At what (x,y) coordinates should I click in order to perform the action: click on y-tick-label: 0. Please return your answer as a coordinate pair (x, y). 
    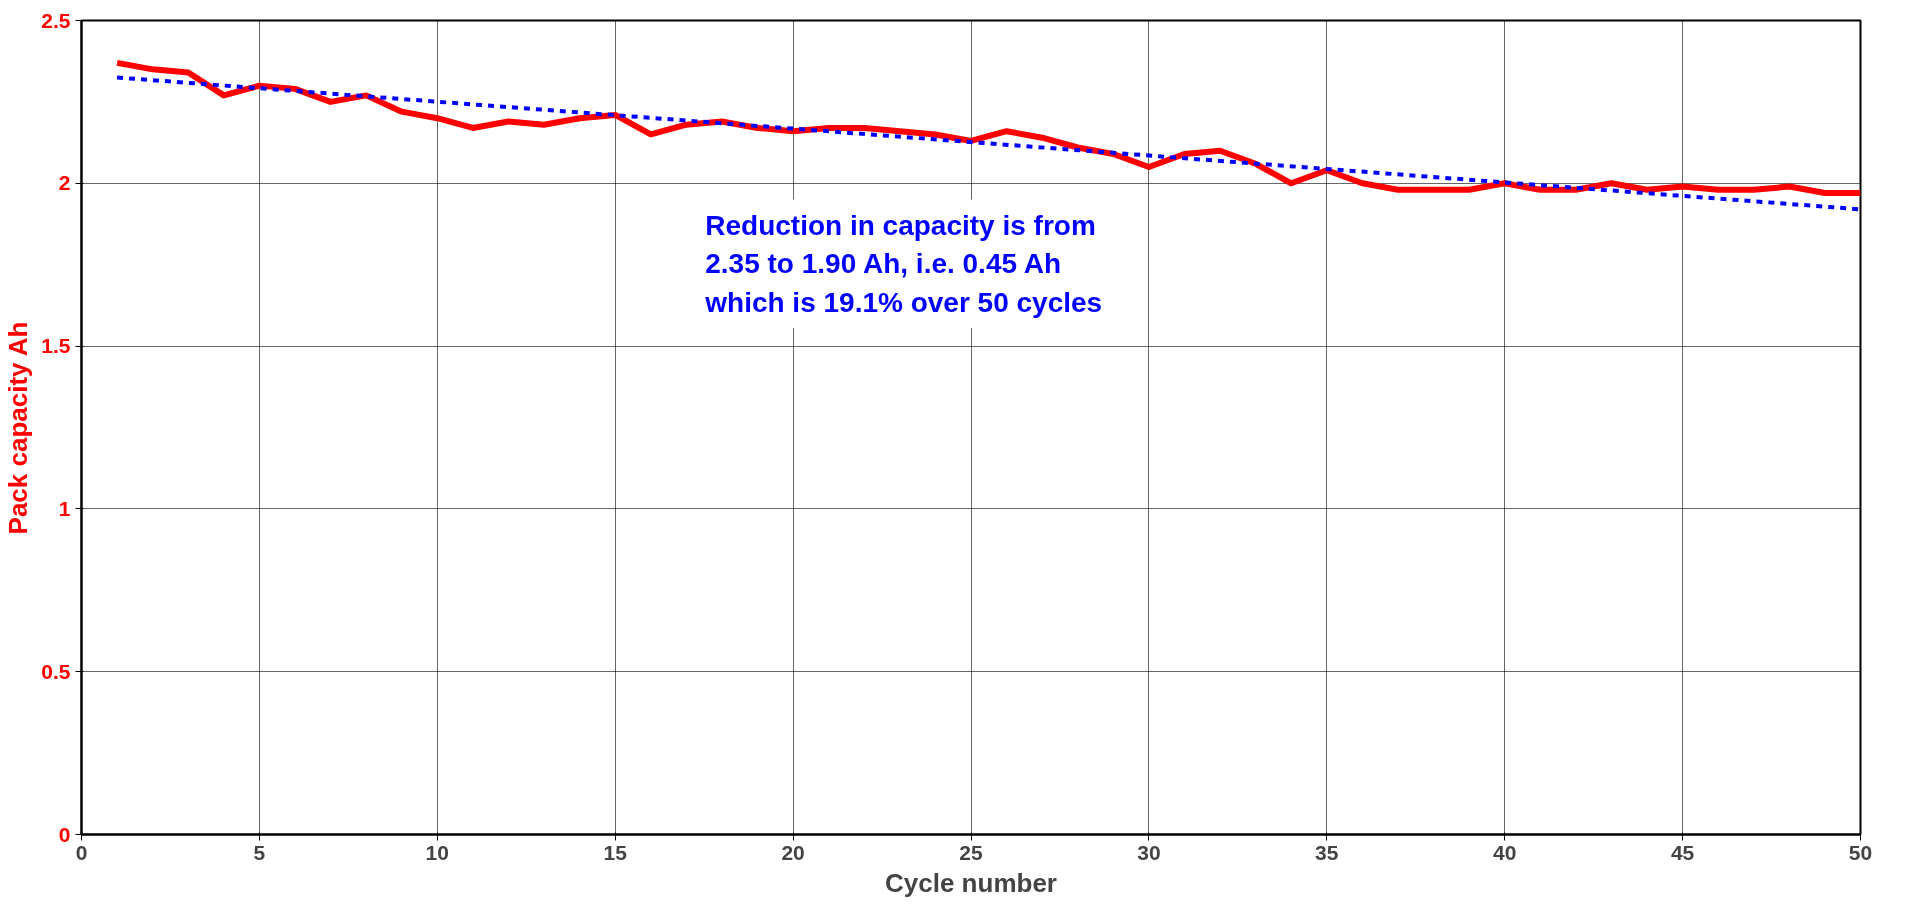
    Looking at the image, I should click on (64, 834).